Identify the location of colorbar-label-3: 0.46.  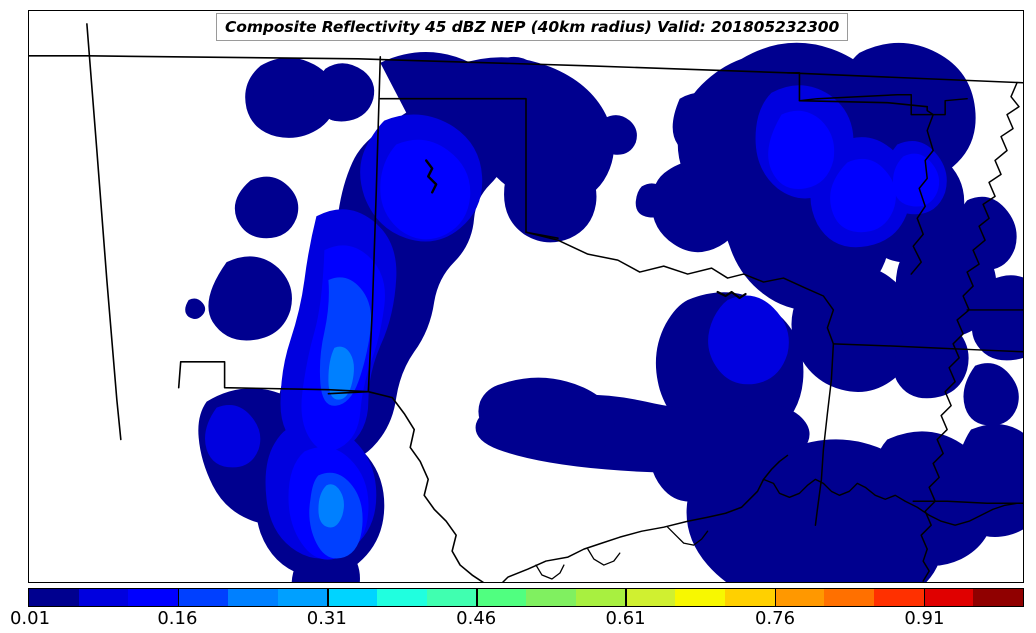
(476, 618).